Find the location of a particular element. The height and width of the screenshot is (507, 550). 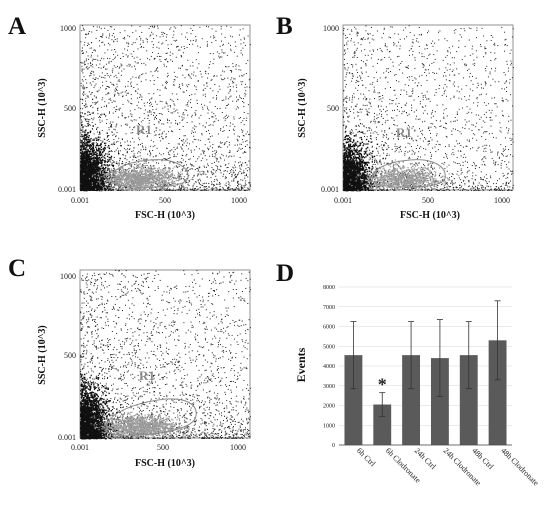

bar-error-bars is located at coordinates (425, 358).